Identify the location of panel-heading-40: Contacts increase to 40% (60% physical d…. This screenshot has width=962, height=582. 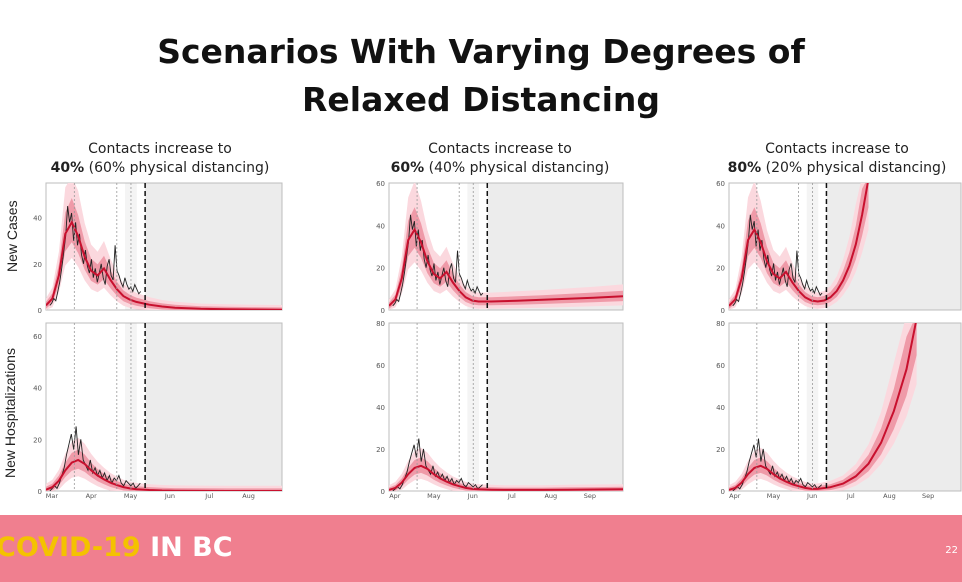
(160, 159).